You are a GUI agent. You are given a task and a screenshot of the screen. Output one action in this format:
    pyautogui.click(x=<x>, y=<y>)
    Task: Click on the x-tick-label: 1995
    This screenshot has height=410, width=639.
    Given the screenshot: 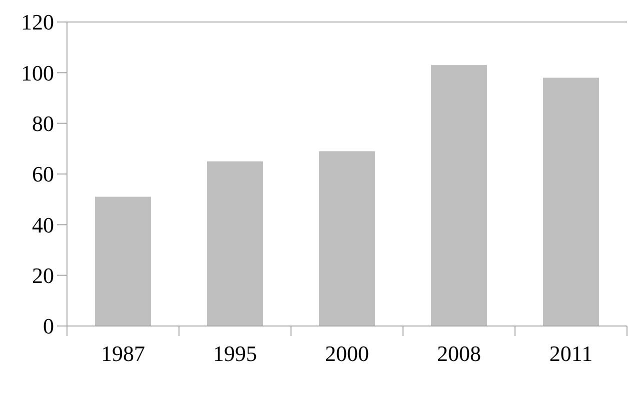 What is the action you would take?
    pyautogui.click(x=235, y=353)
    